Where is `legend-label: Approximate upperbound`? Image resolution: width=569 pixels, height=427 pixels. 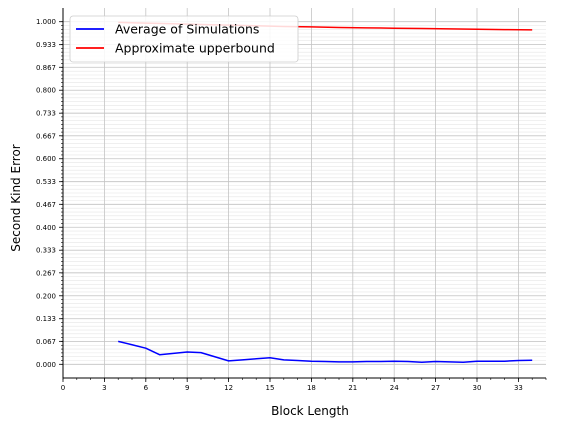
legend-label: Approximate upperbound is located at coordinates (195, 48).